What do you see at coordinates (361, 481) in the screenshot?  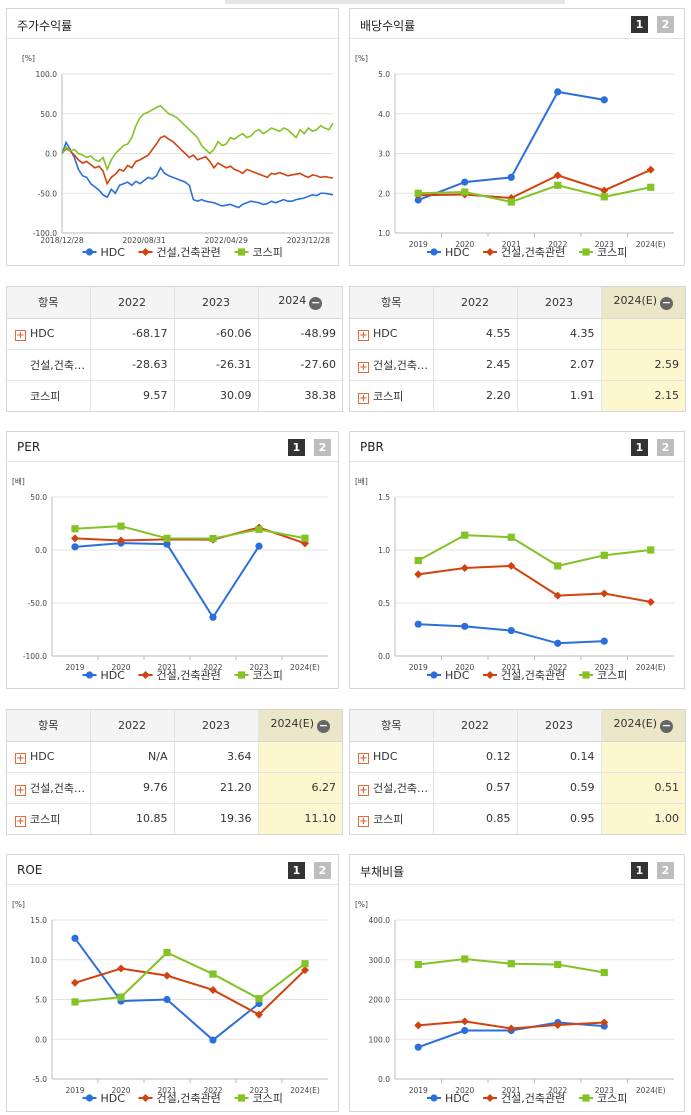 I see `y-unit-label: [배]` at bounding box center [361, 481].